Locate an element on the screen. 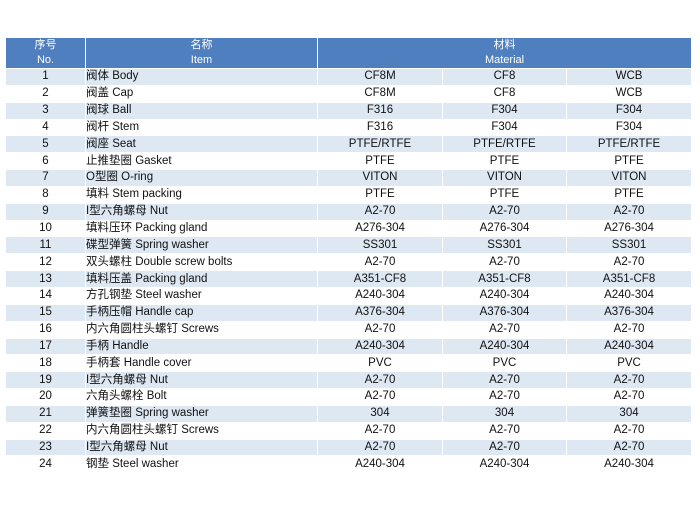 The height and width of the screenshot is (525, 700). part-name: 填料 Stem packing is located at coordinates (202, 195).